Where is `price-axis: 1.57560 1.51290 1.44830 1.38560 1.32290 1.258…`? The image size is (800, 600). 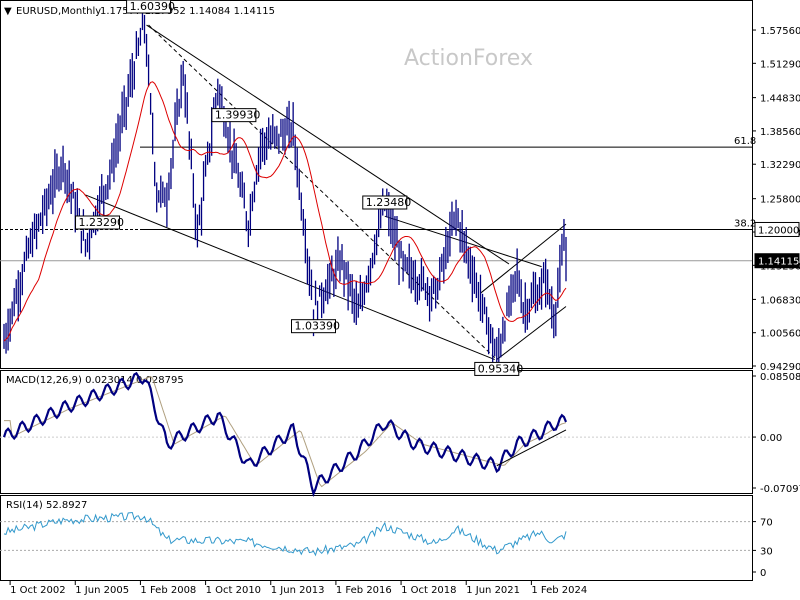
price-axis: 1.57560 1.51290 1.44830 1.38560 1.32290 1.258… is located at coordinates (776, 199).